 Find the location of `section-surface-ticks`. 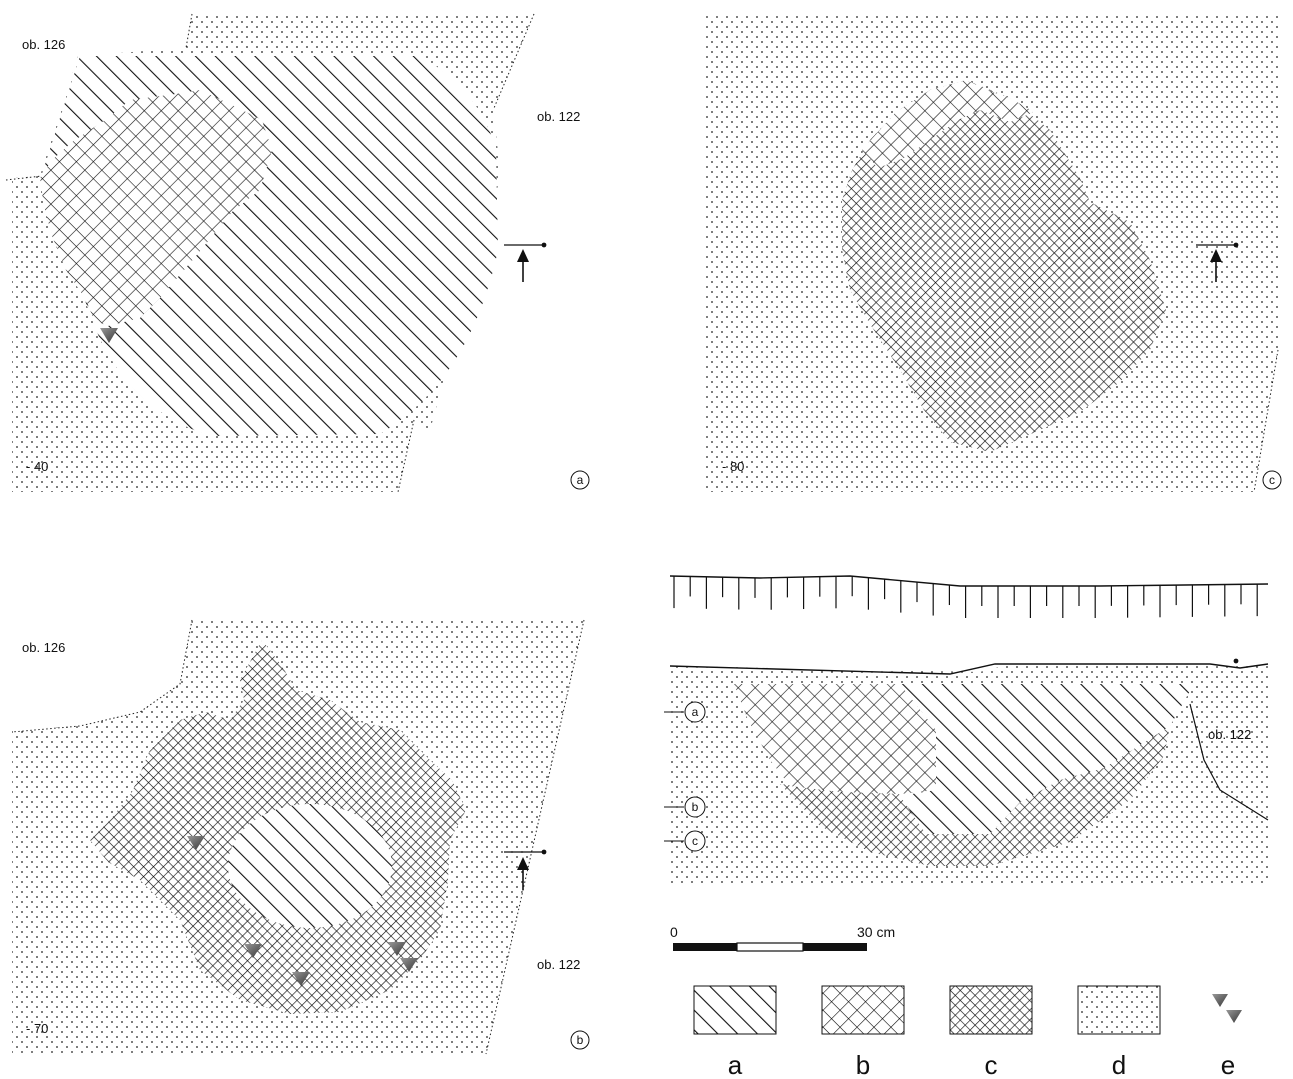

section-surface-ticks is located at coordinates (965, 597).